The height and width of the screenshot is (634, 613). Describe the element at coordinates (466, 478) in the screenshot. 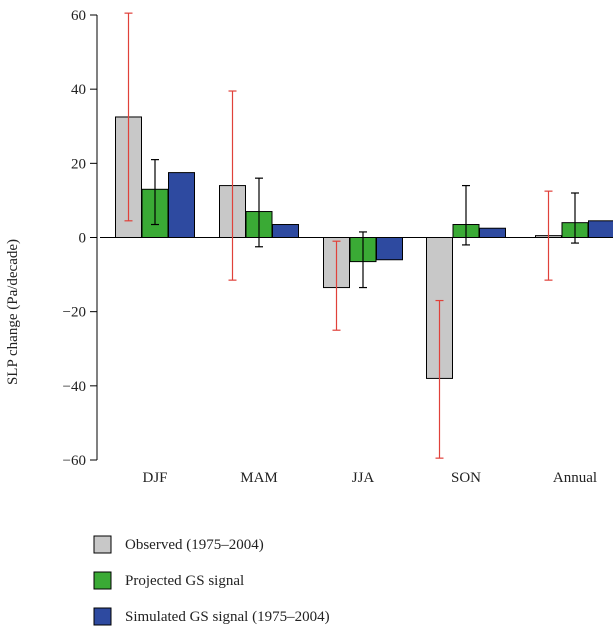

I see `category-label: SON` at that location.